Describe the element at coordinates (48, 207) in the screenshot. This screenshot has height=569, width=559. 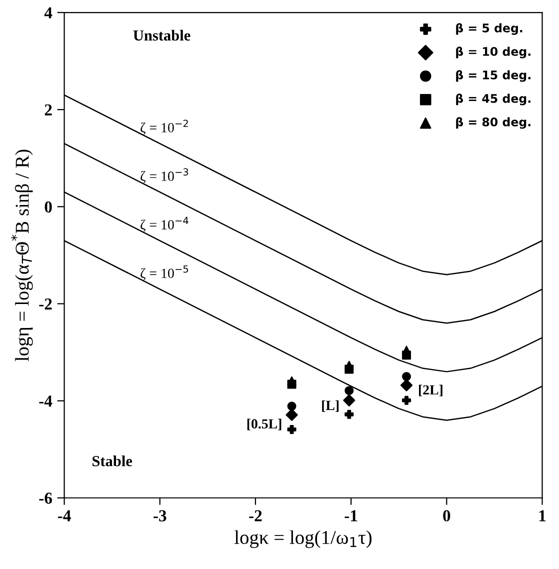
I see `y-tick-label: 0` at that location.